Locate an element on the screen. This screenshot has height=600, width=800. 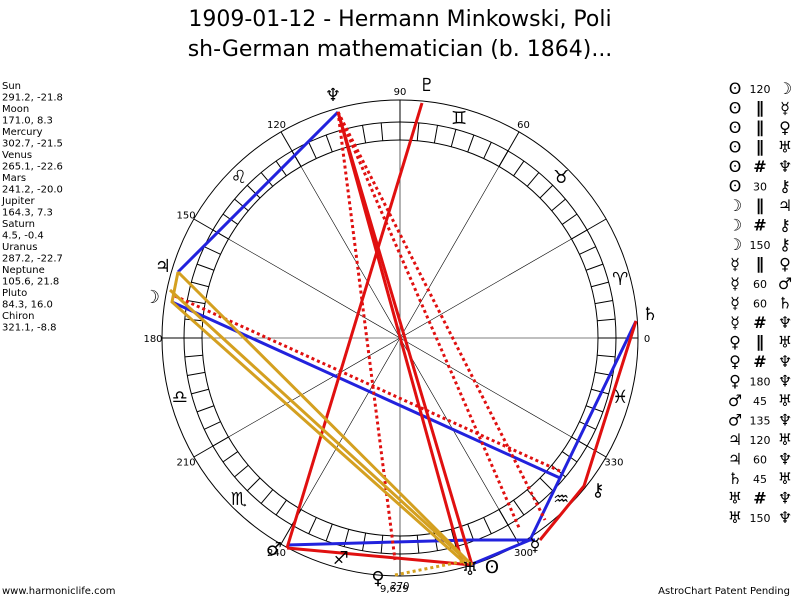
planet-name: Uranus is located at coordinates (19, 247).